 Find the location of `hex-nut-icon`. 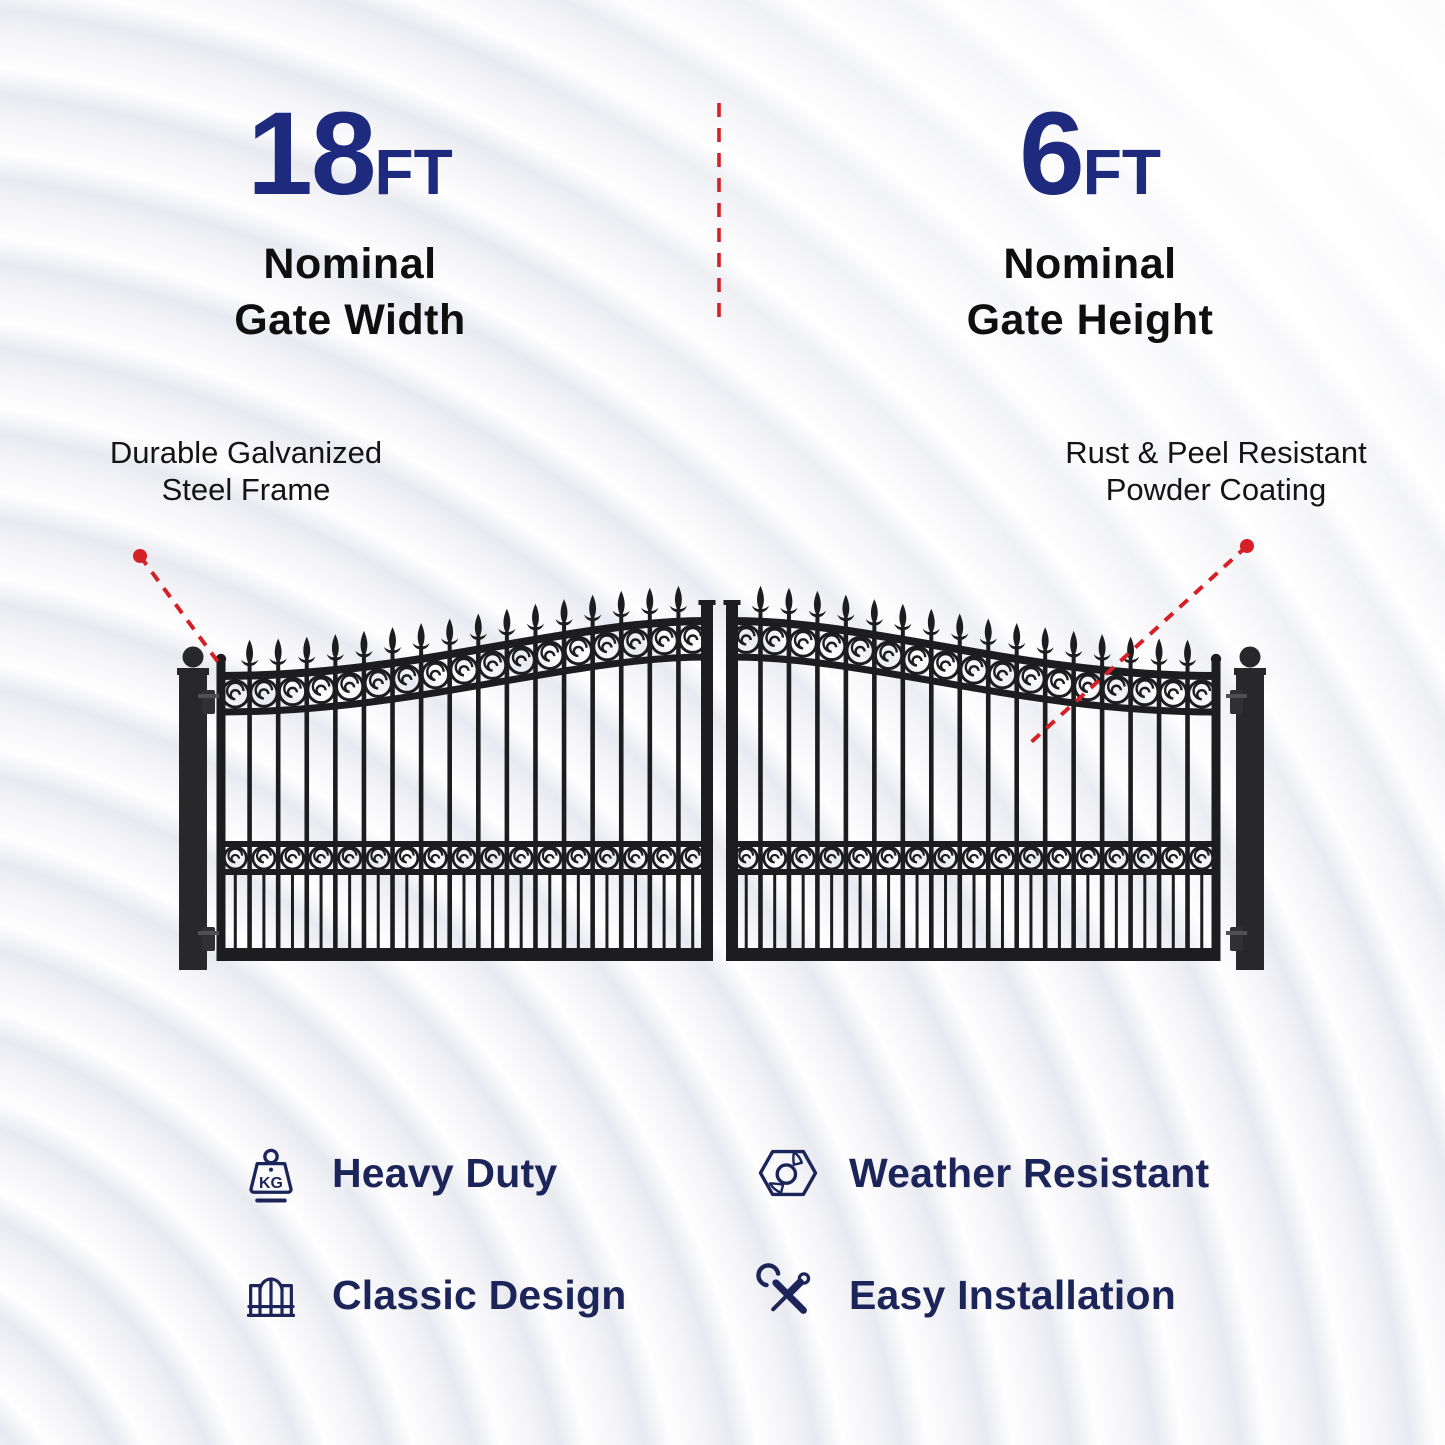

hex-nut-icon is located at coordinates (788, 1173).